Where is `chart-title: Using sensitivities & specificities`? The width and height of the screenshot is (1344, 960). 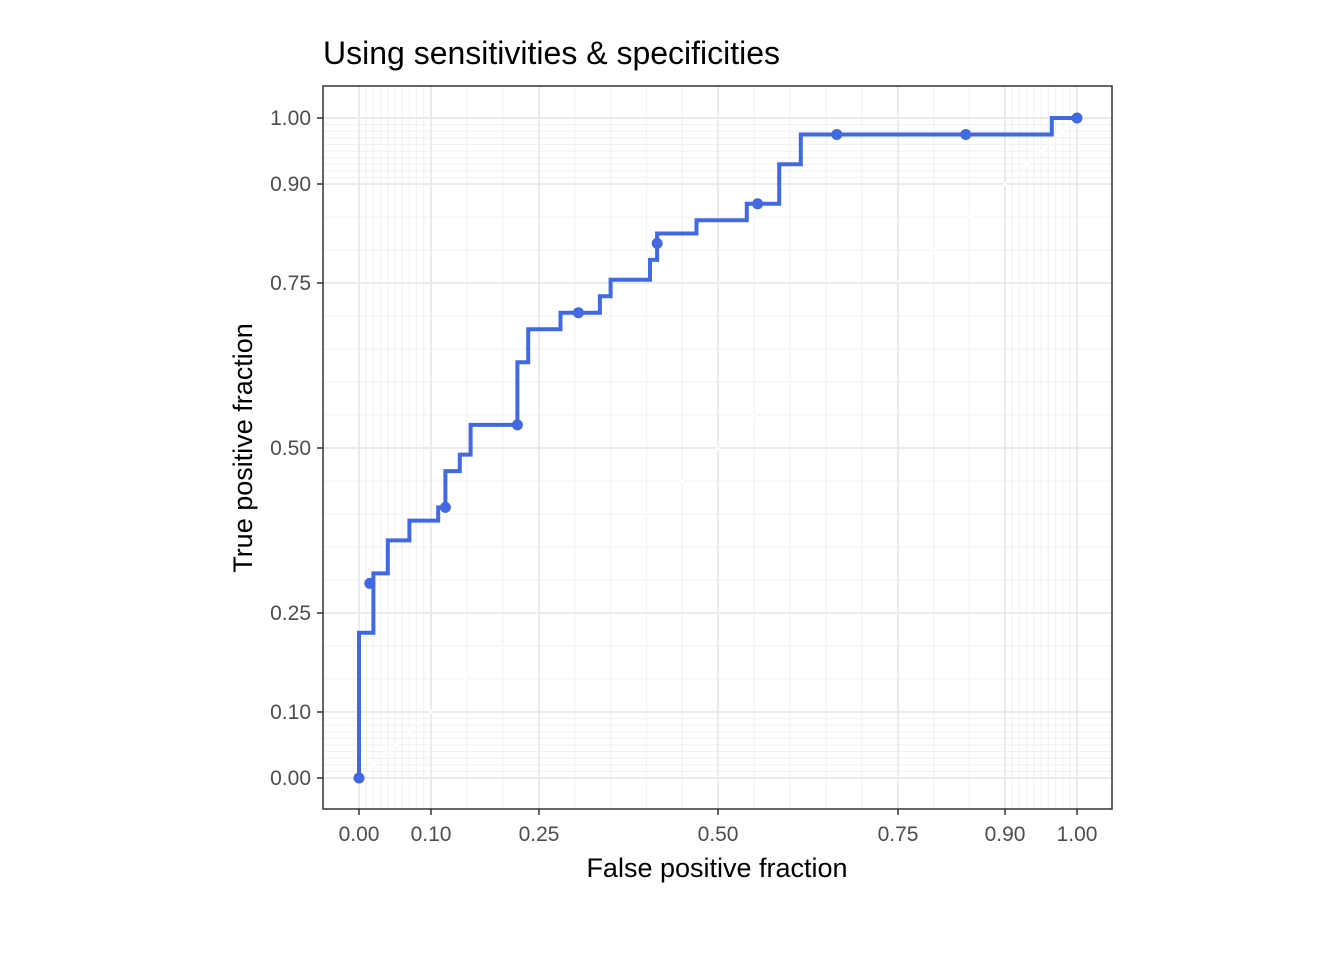 chart-title: Using sensitivities & specificities is located at coordinates (551, 53).